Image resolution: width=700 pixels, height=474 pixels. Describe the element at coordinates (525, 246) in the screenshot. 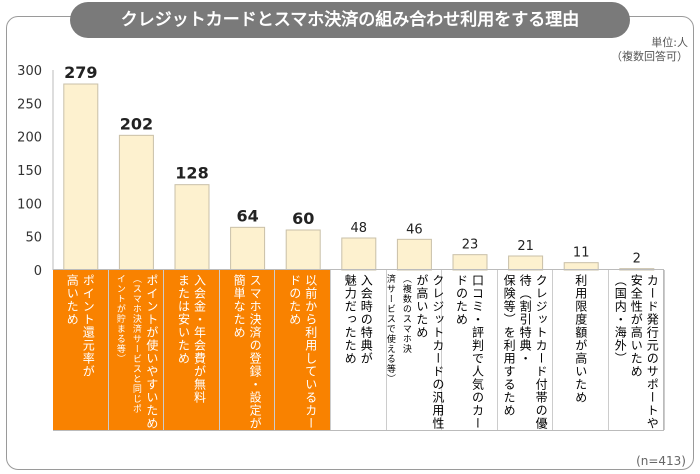

I see `data-label: 21` at that location.